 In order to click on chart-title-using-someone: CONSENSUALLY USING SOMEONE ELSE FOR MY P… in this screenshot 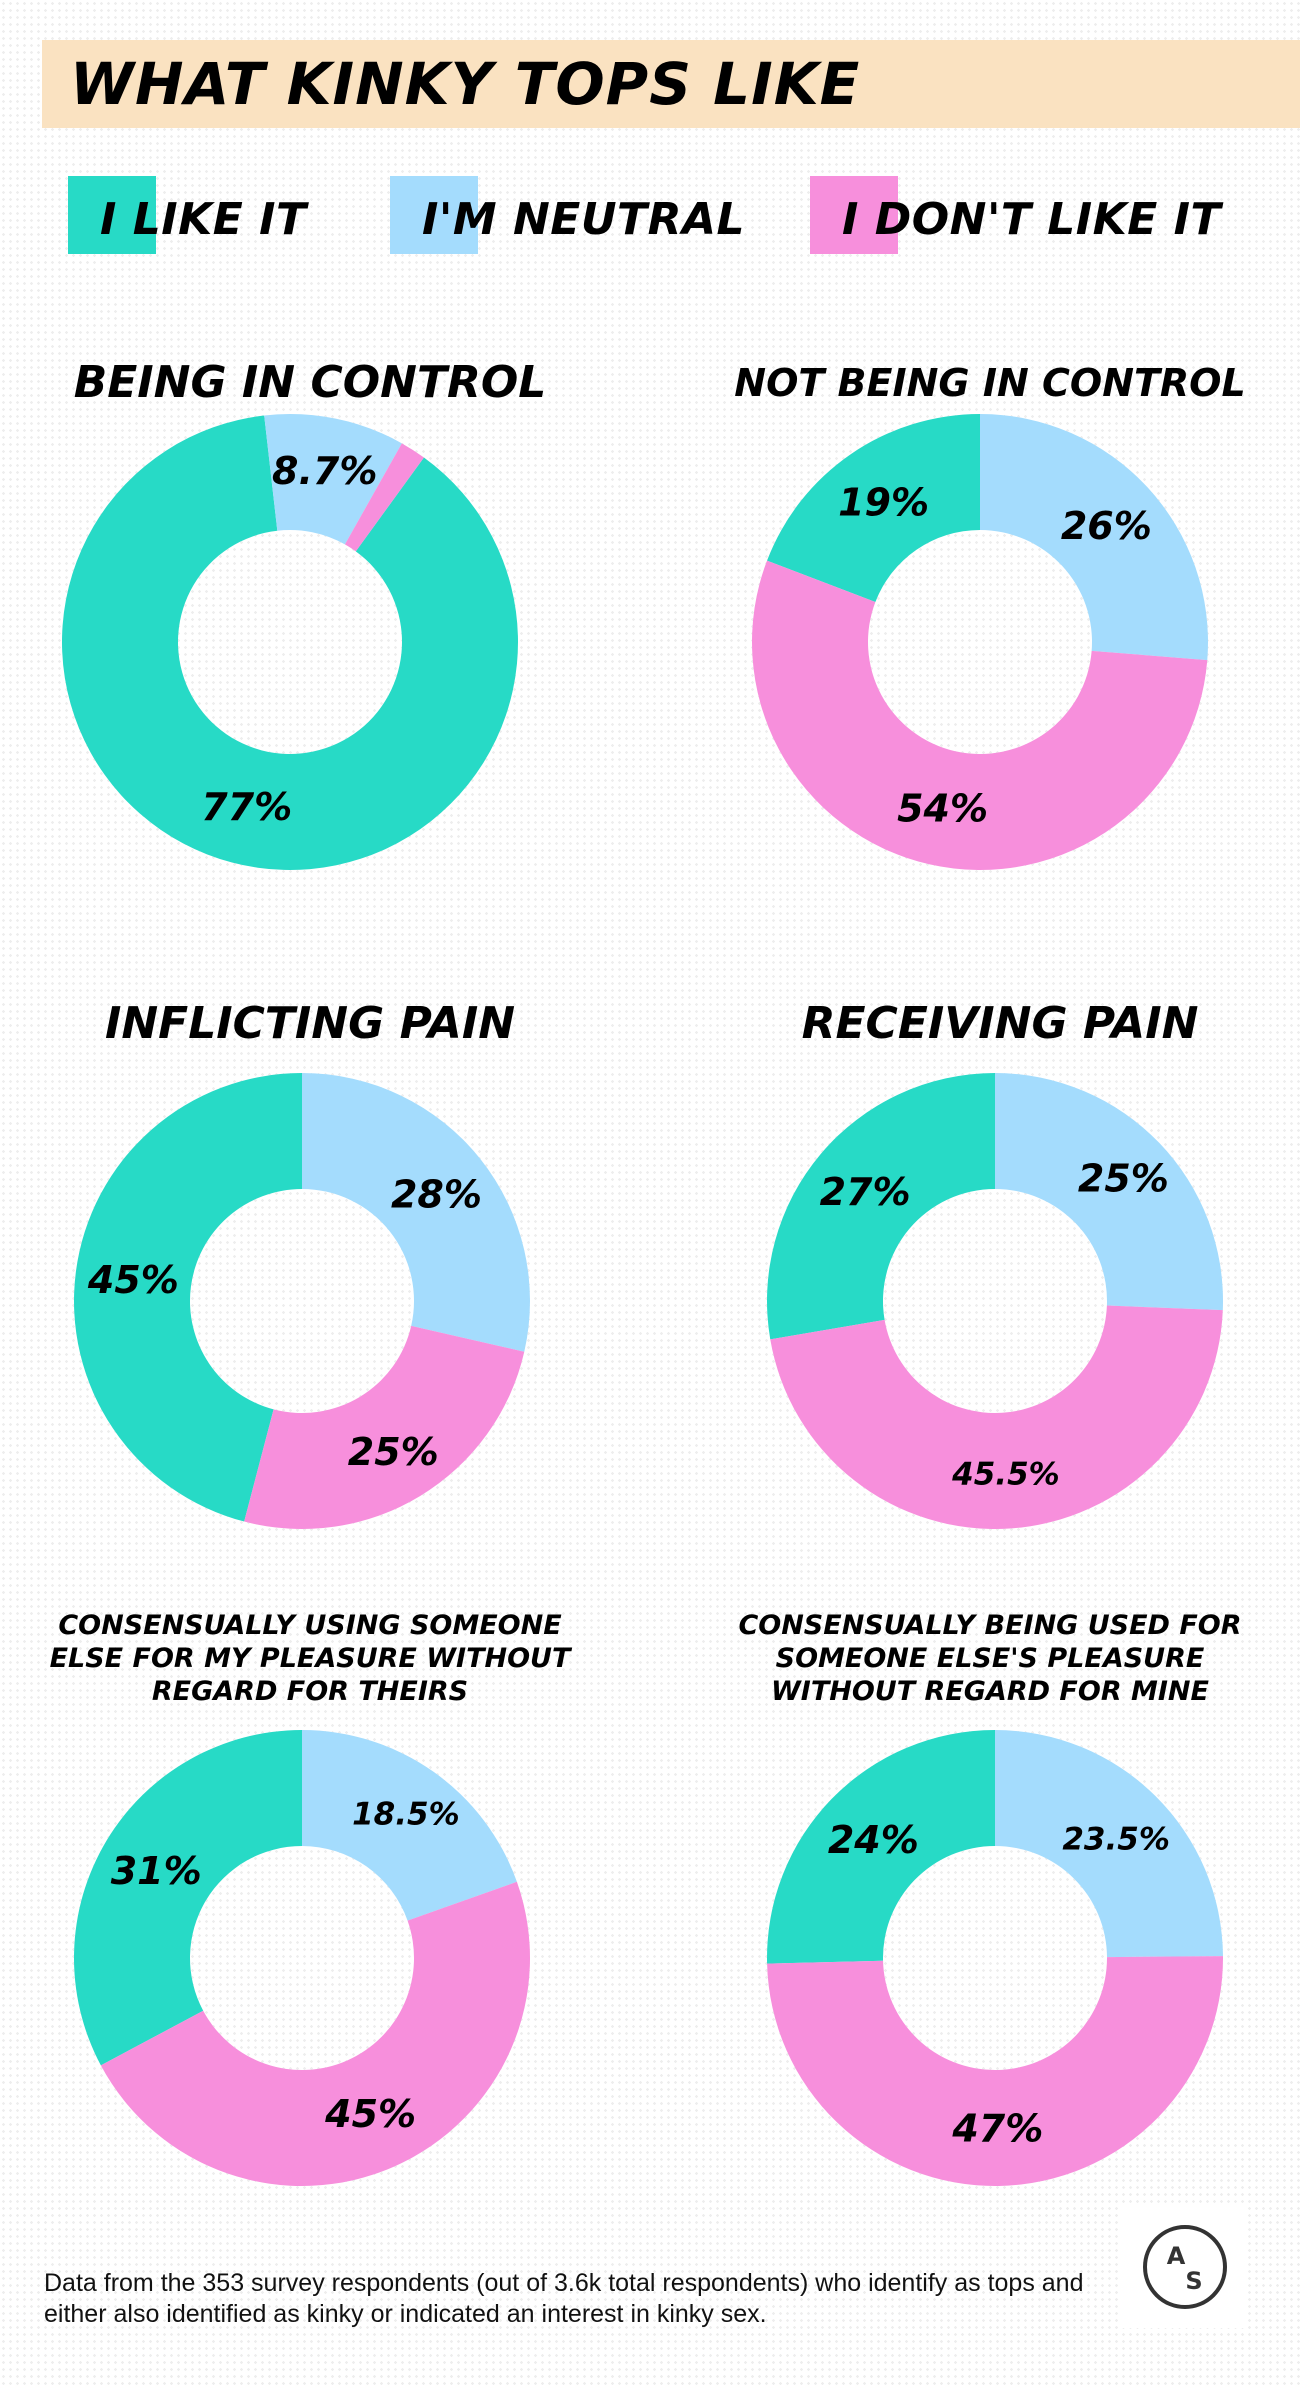, I will do `click(310, 1658)`.